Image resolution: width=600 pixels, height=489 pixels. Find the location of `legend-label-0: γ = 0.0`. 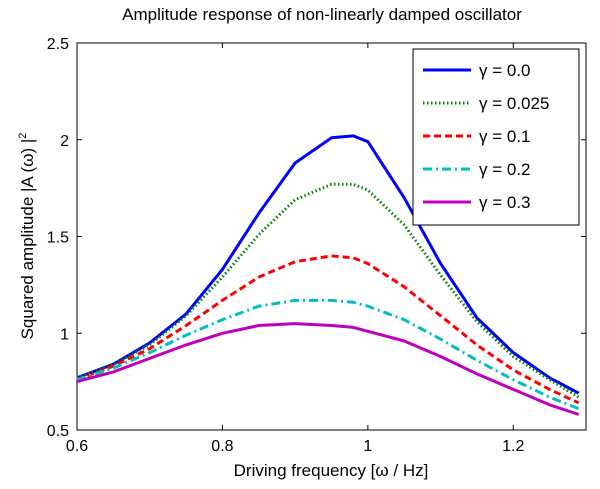

legend-label-0: γ = 0.0 is located at coordinates (505, 70).